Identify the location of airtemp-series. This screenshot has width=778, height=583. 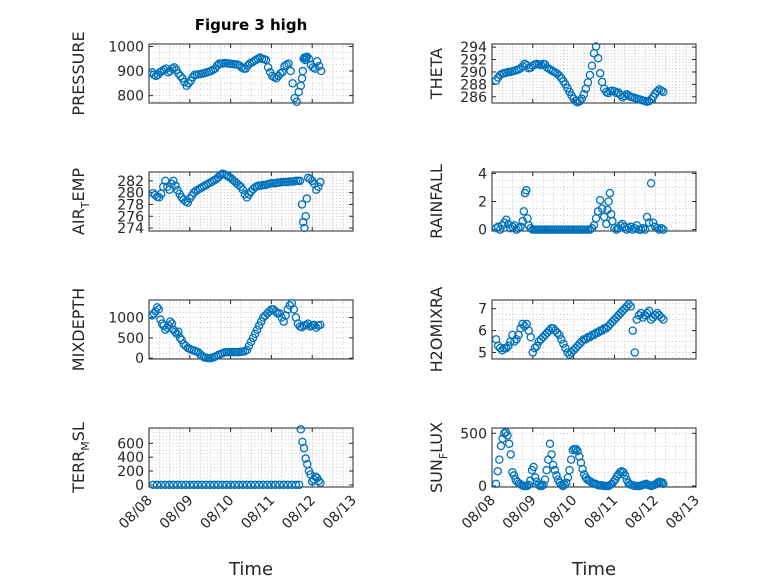
(236, 201).